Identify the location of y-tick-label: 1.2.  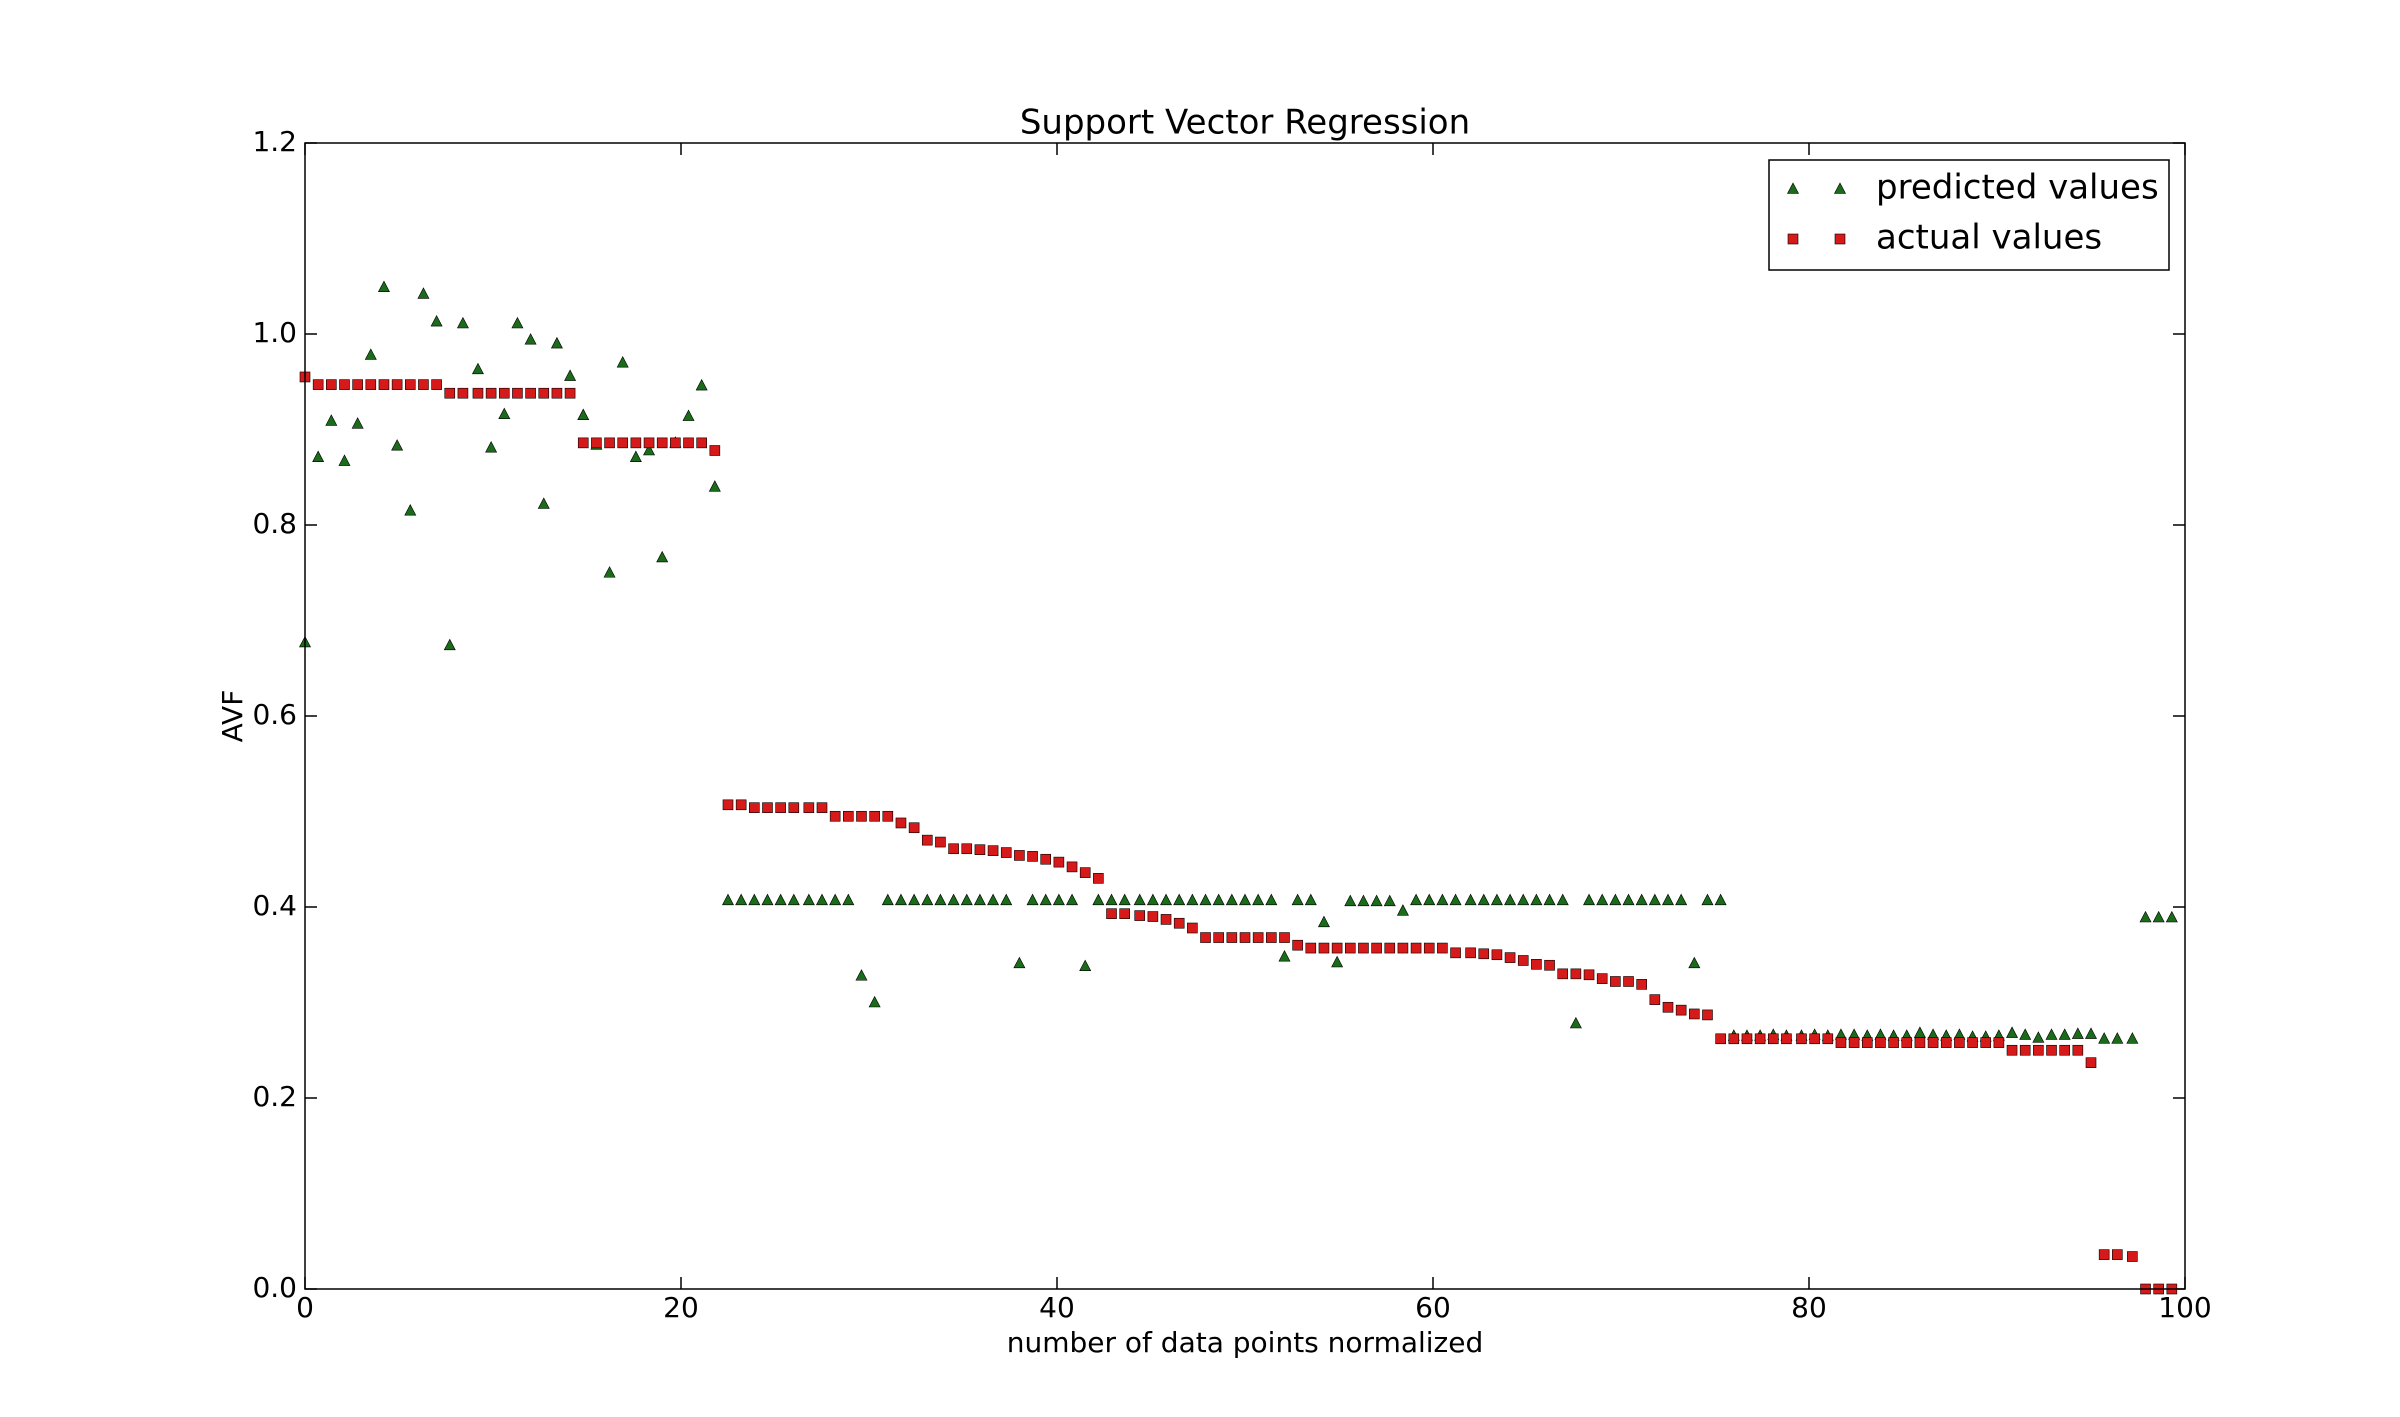
(274, 141).